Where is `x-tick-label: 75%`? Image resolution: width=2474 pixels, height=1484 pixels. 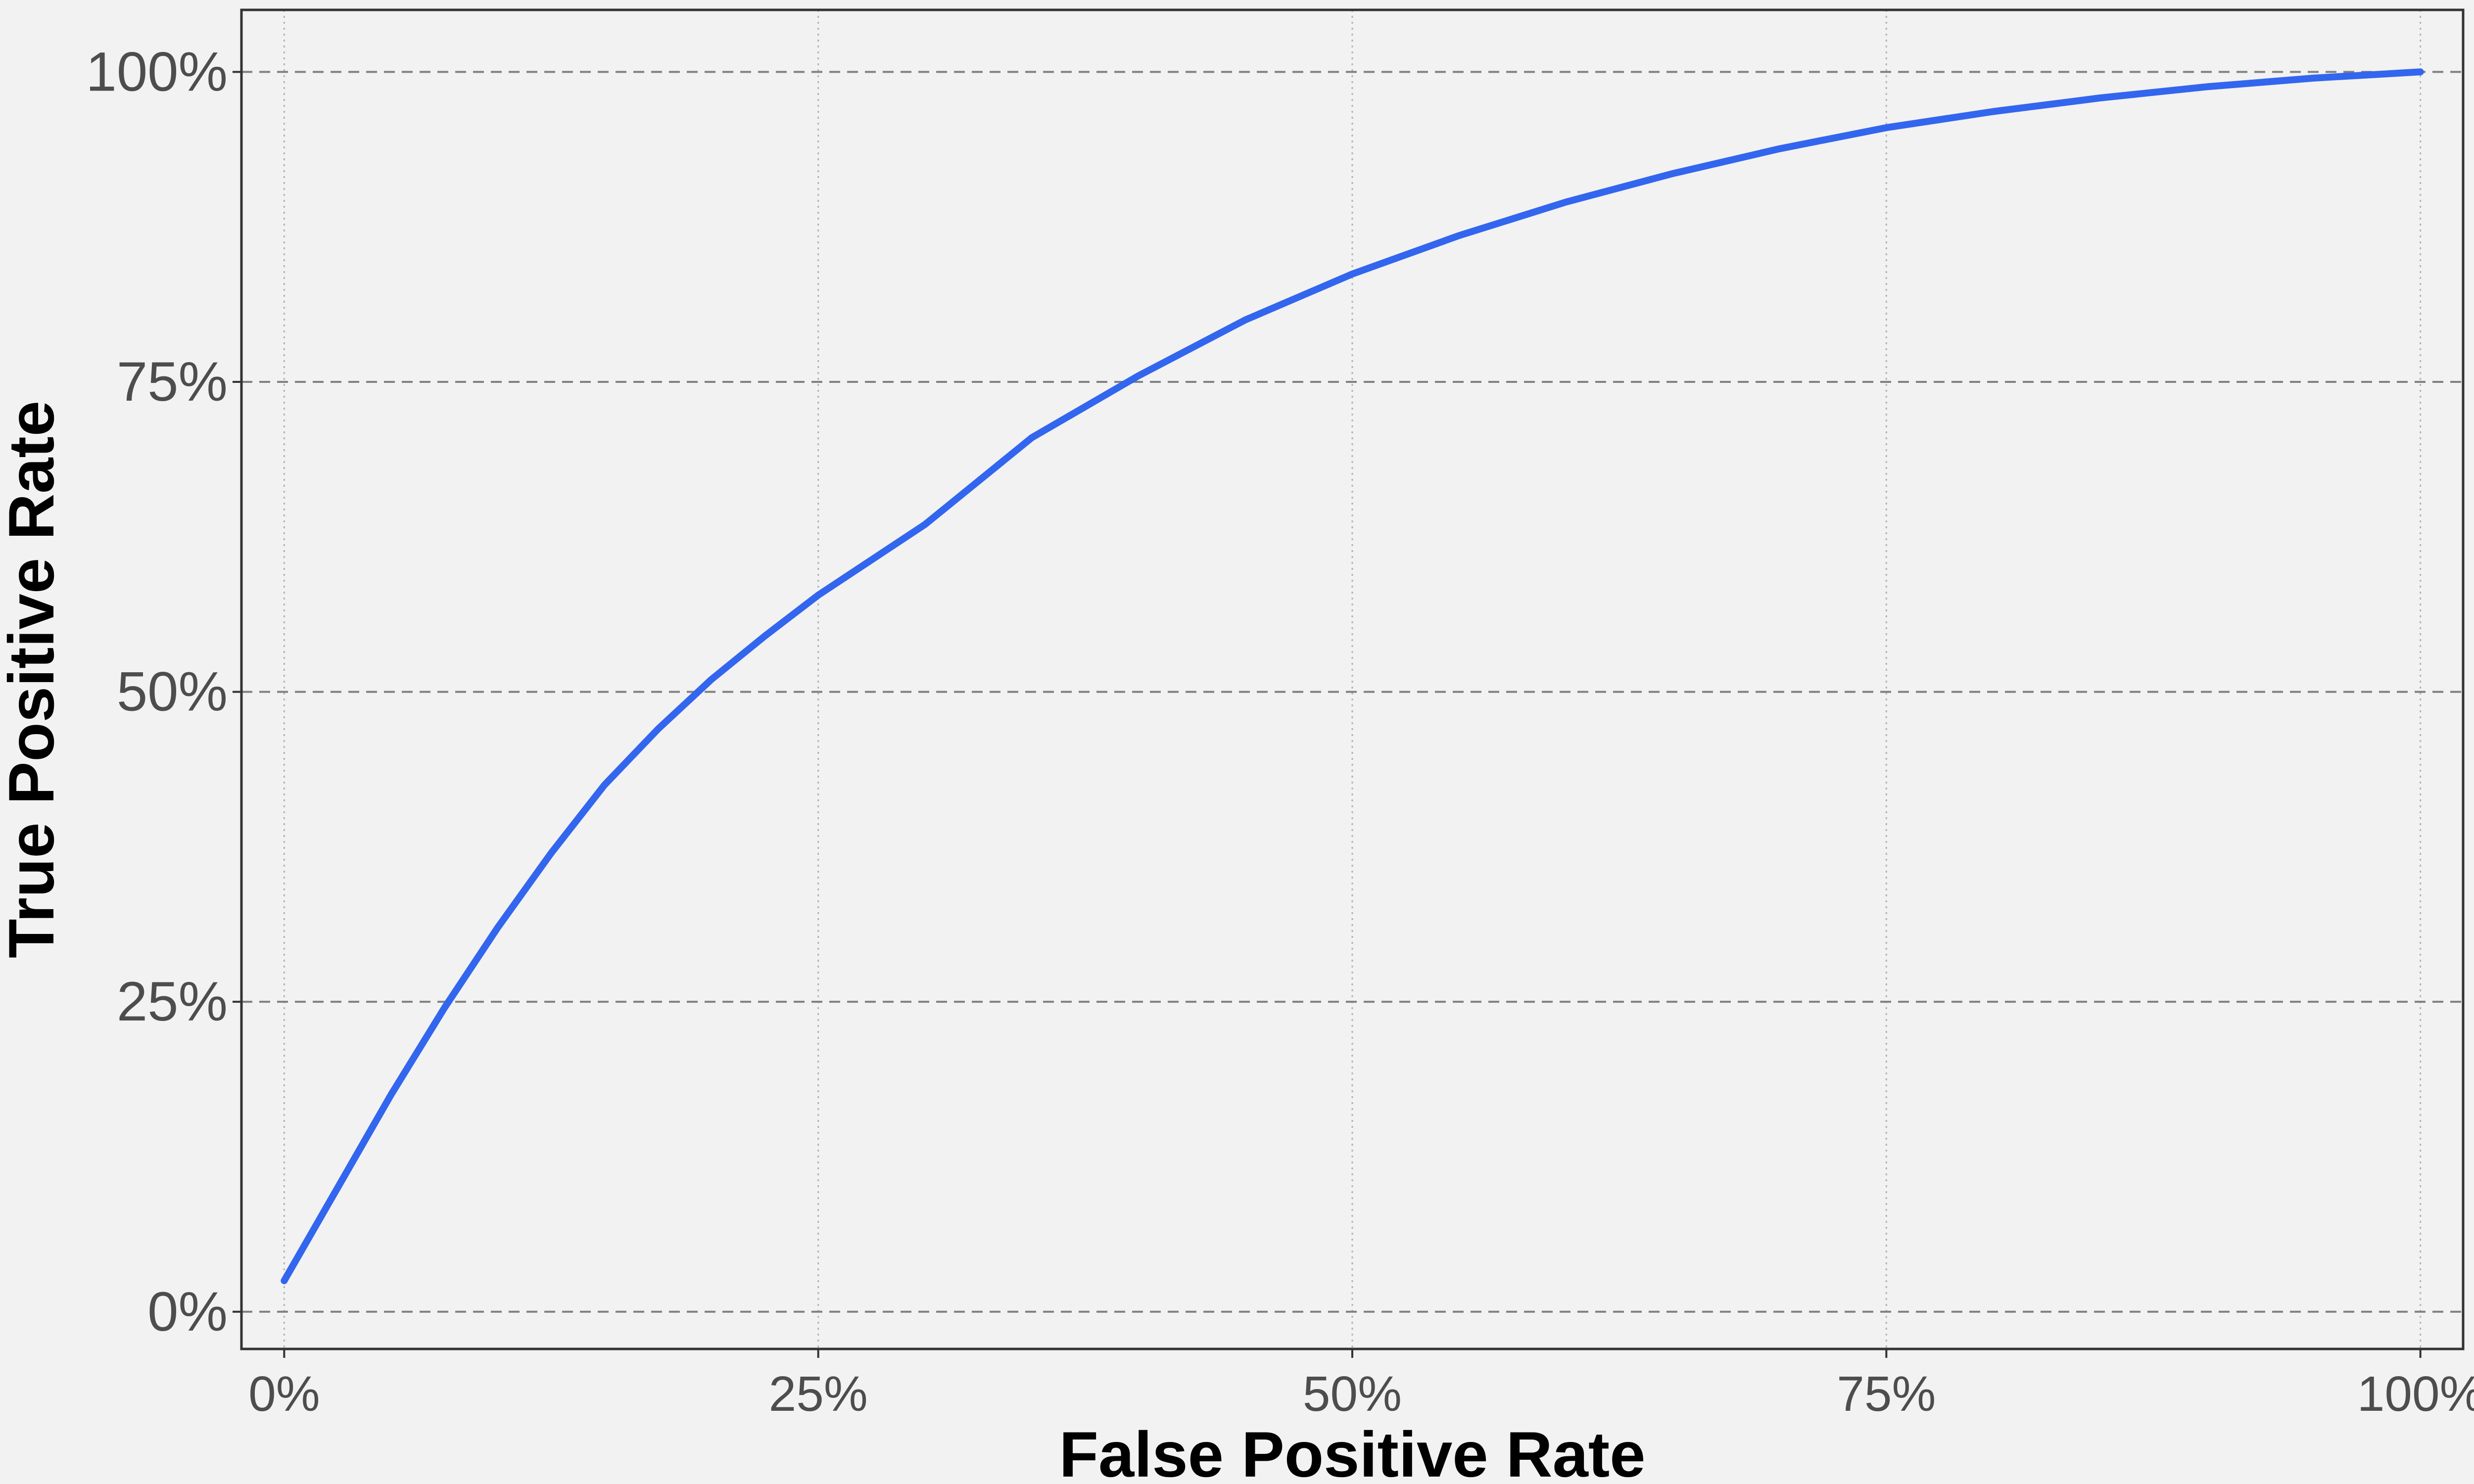
x-tick-label: 75% is located at coordinates (1887, 1394).